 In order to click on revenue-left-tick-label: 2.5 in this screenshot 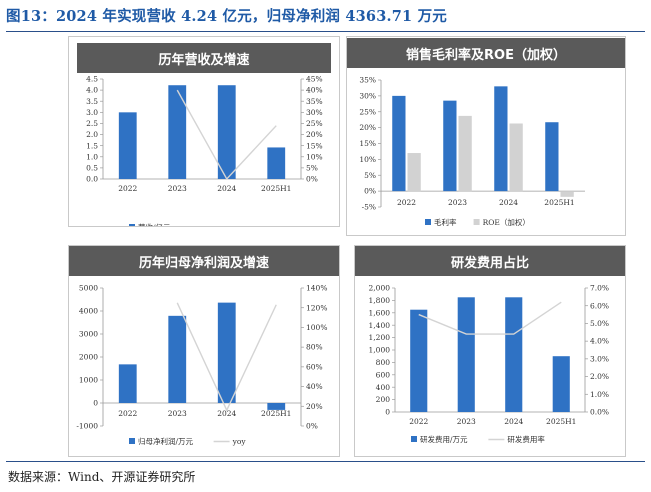, I will do `click(92, 123)`.